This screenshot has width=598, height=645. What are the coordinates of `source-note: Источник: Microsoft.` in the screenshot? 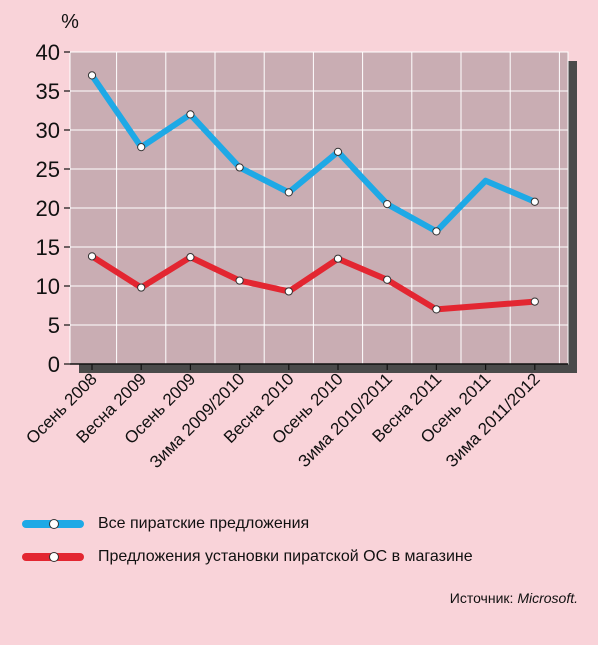 It's located at (514, 598).